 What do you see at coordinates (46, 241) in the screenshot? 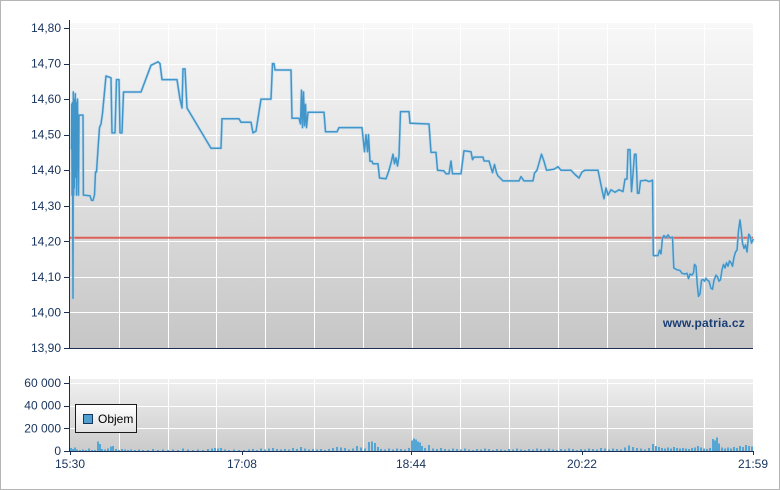
I see `price-axis-label: 14,20` at bounding box center [46, 241].